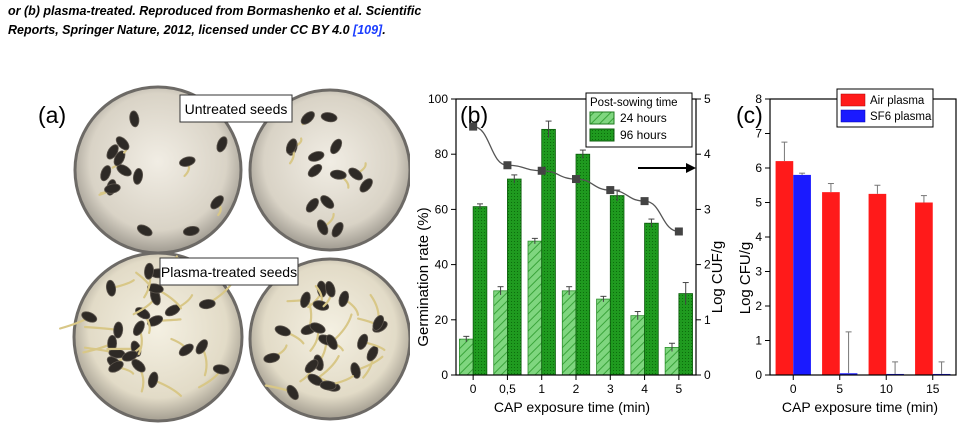  Describe the element at coordinates (901, 117) in the screenshot. I see `legend-label-sf6: SF6 plasma` at that location.